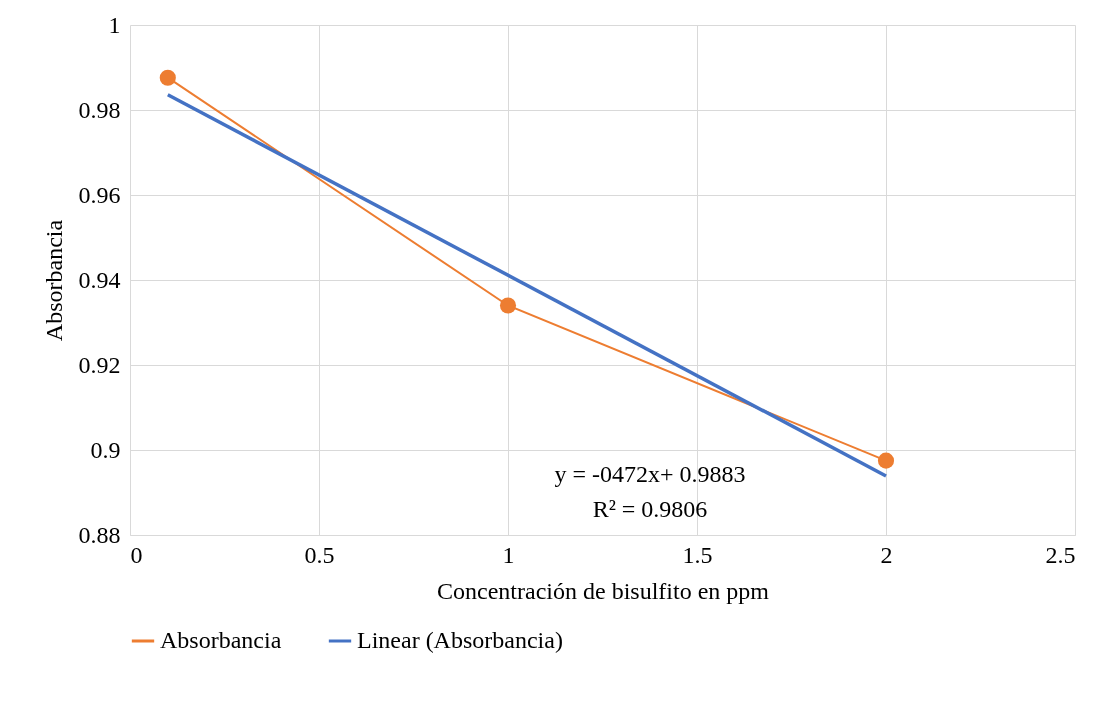 Image resolution: width=1099 pixels, height=709 pixels. What do you see at coordinates (99, 194) in the screenshot?
I see `y-tick-label: 0.96` at bounding box center [99, 194].